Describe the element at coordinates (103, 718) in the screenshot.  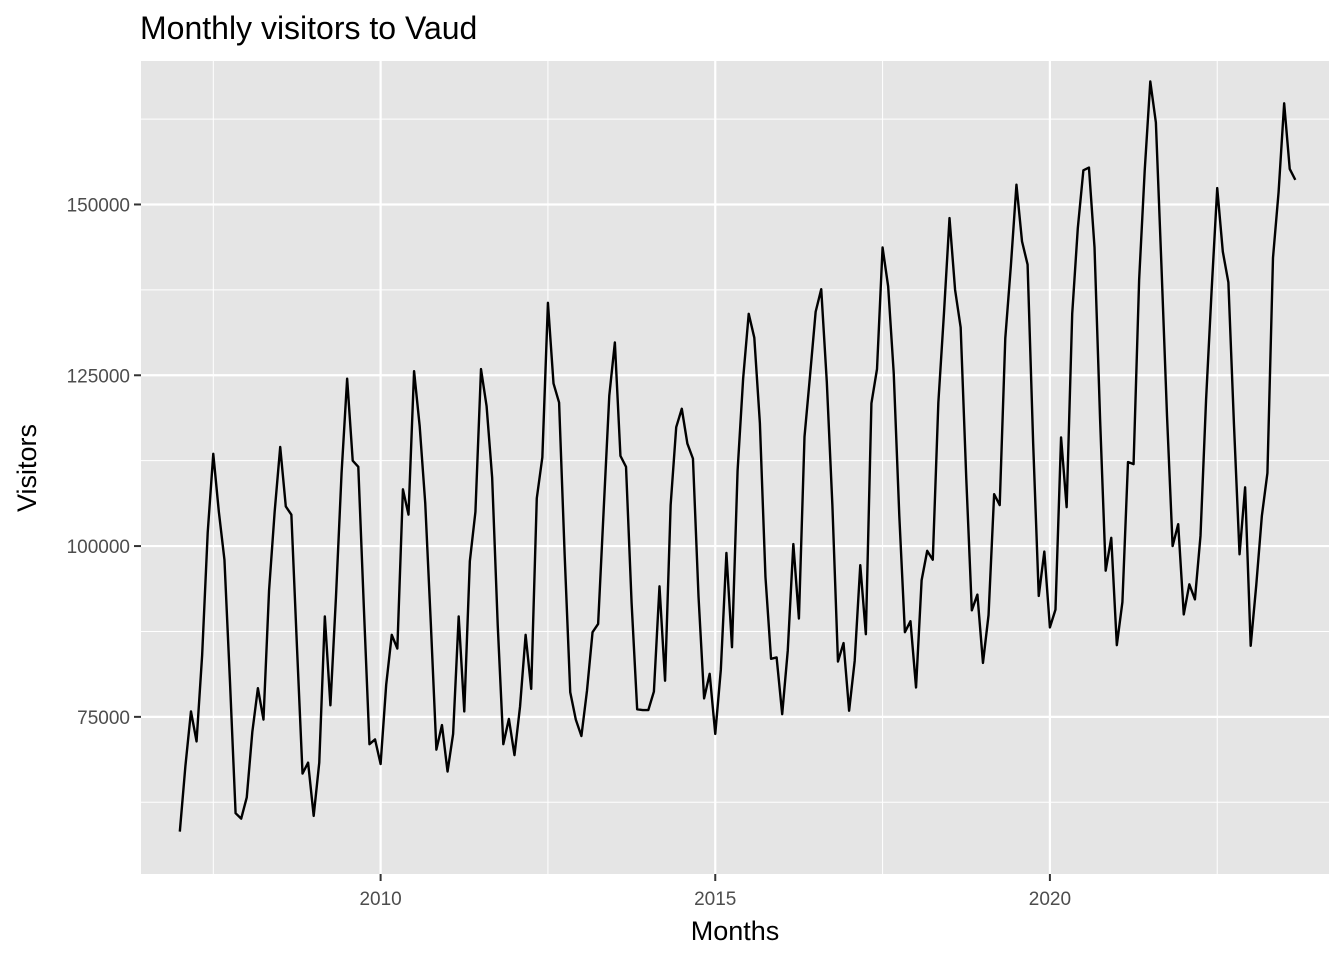
I see `y-tick-label: 75000` at that location.